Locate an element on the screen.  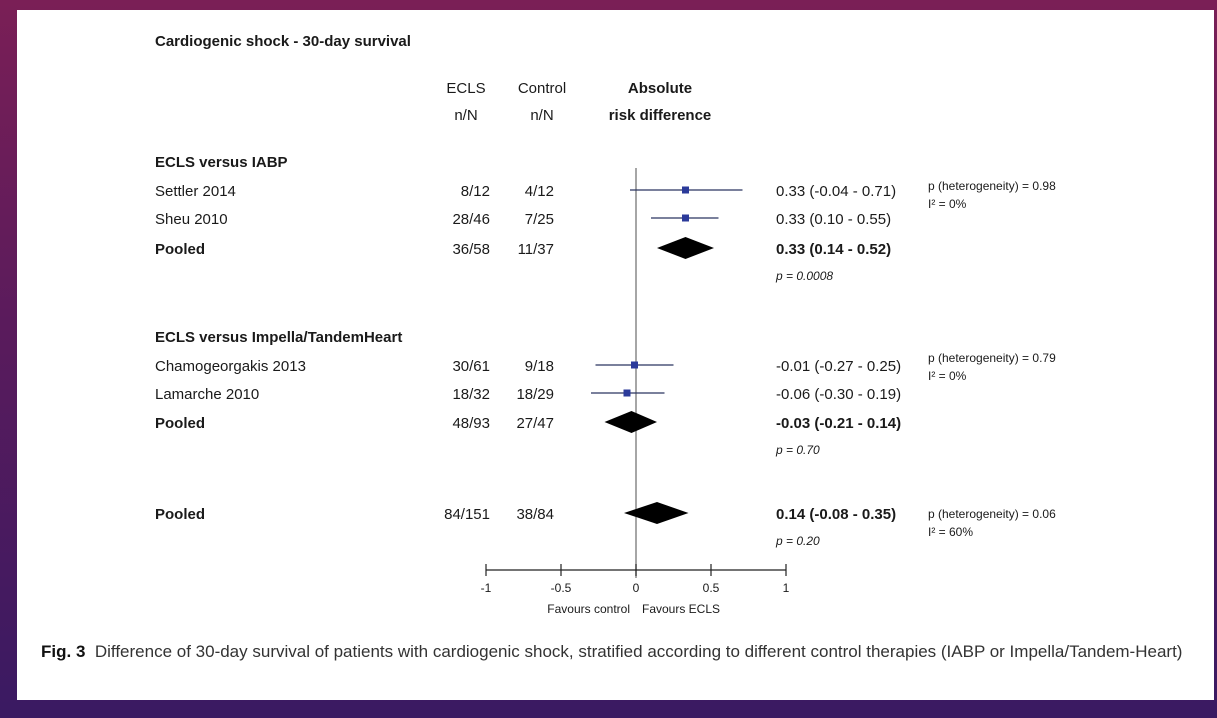
header-ard: Absolute is located at coordinates (660, 88).